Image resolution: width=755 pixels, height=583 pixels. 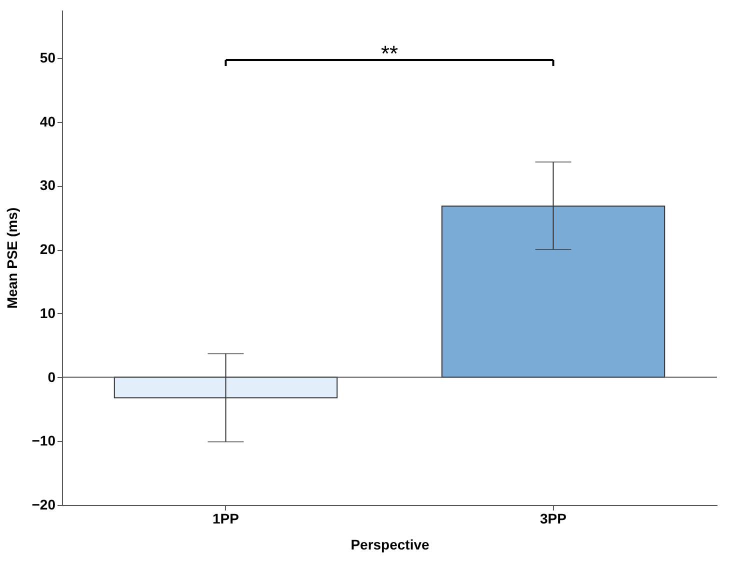 I want to click on y-tick-label: 40, so click(x=48, y=121).